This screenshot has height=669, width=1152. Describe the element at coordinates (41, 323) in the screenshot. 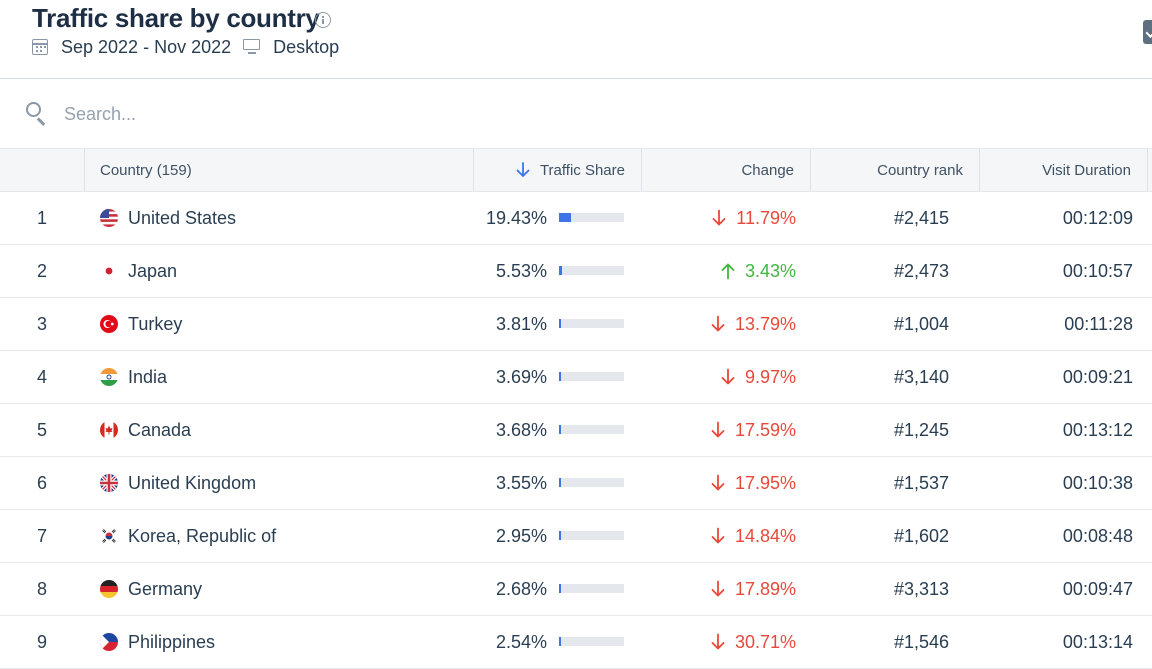

I see `row-rank: 3` at that location.